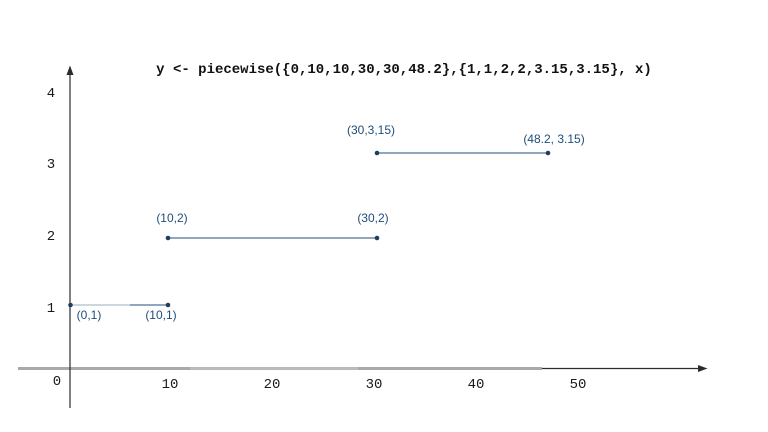 The height and width of the screenshot is (432, 768). What do you see at coordinates (372, 218) in the screenshot?
I see `point-label: (30,2)` at bounding box center [372, 218].